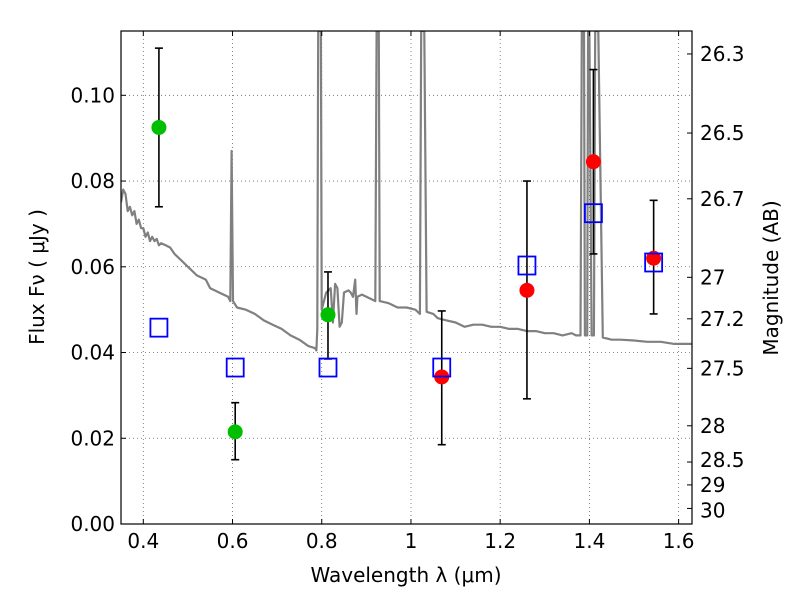 This screenshot has height=600, width=800. Describe the element at coordinates (92, 95) in the screenshot. I see `y-tick-label: 0.10` at that location.